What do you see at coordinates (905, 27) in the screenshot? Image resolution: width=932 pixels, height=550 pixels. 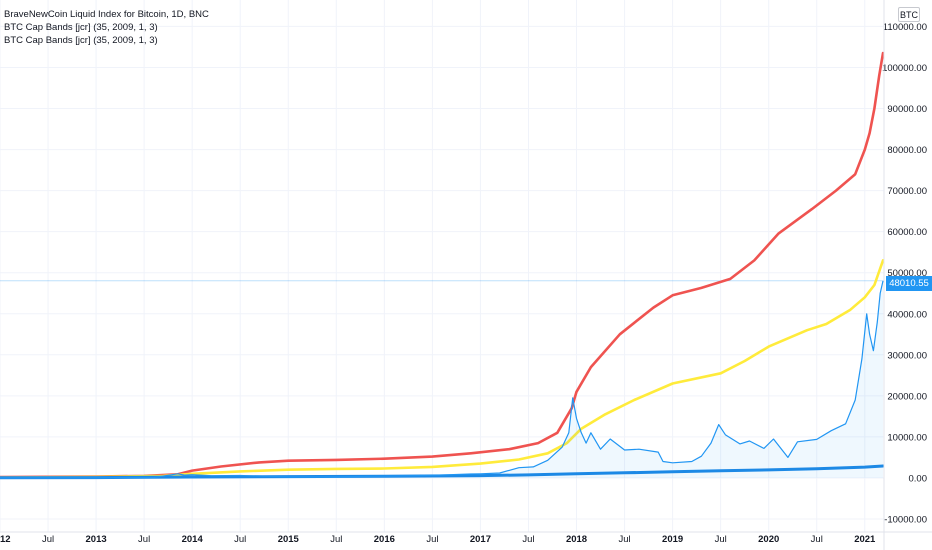 I see `y-tick-label: 110000.00` at bounding box center [905, 27].